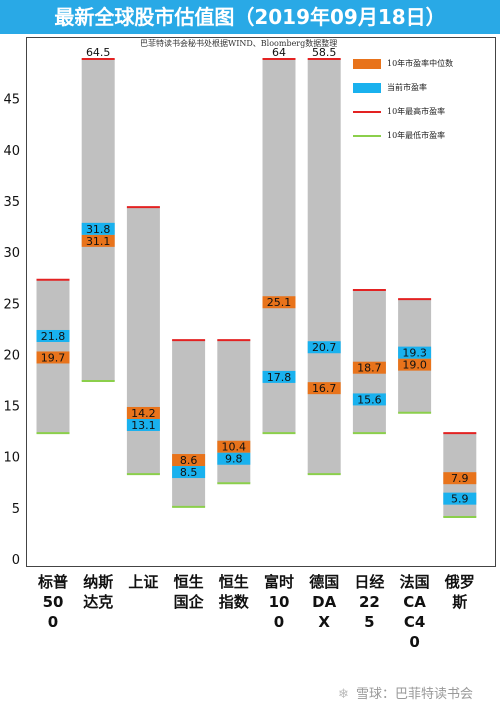  What do you see at coordinates (367, 88) in the screenshot?
I see `legend-swatch-current` at bounding box center [367, 88].